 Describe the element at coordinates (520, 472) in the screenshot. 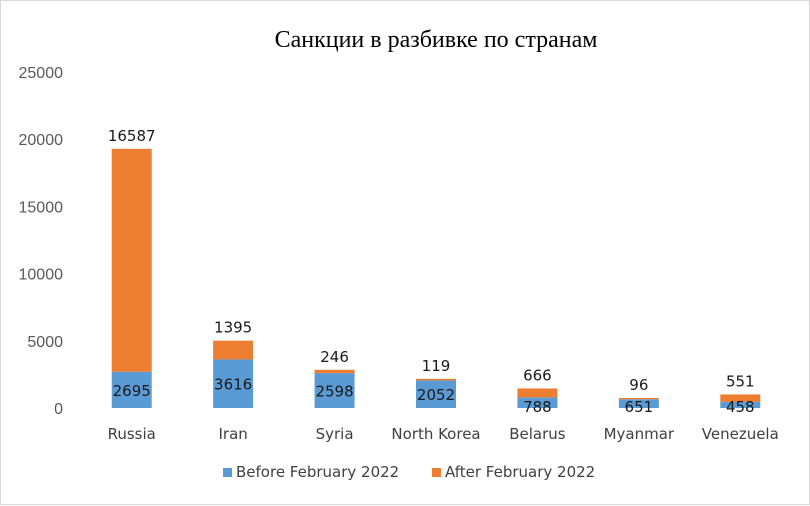

I see `legend-label: After February 2022` at that location.